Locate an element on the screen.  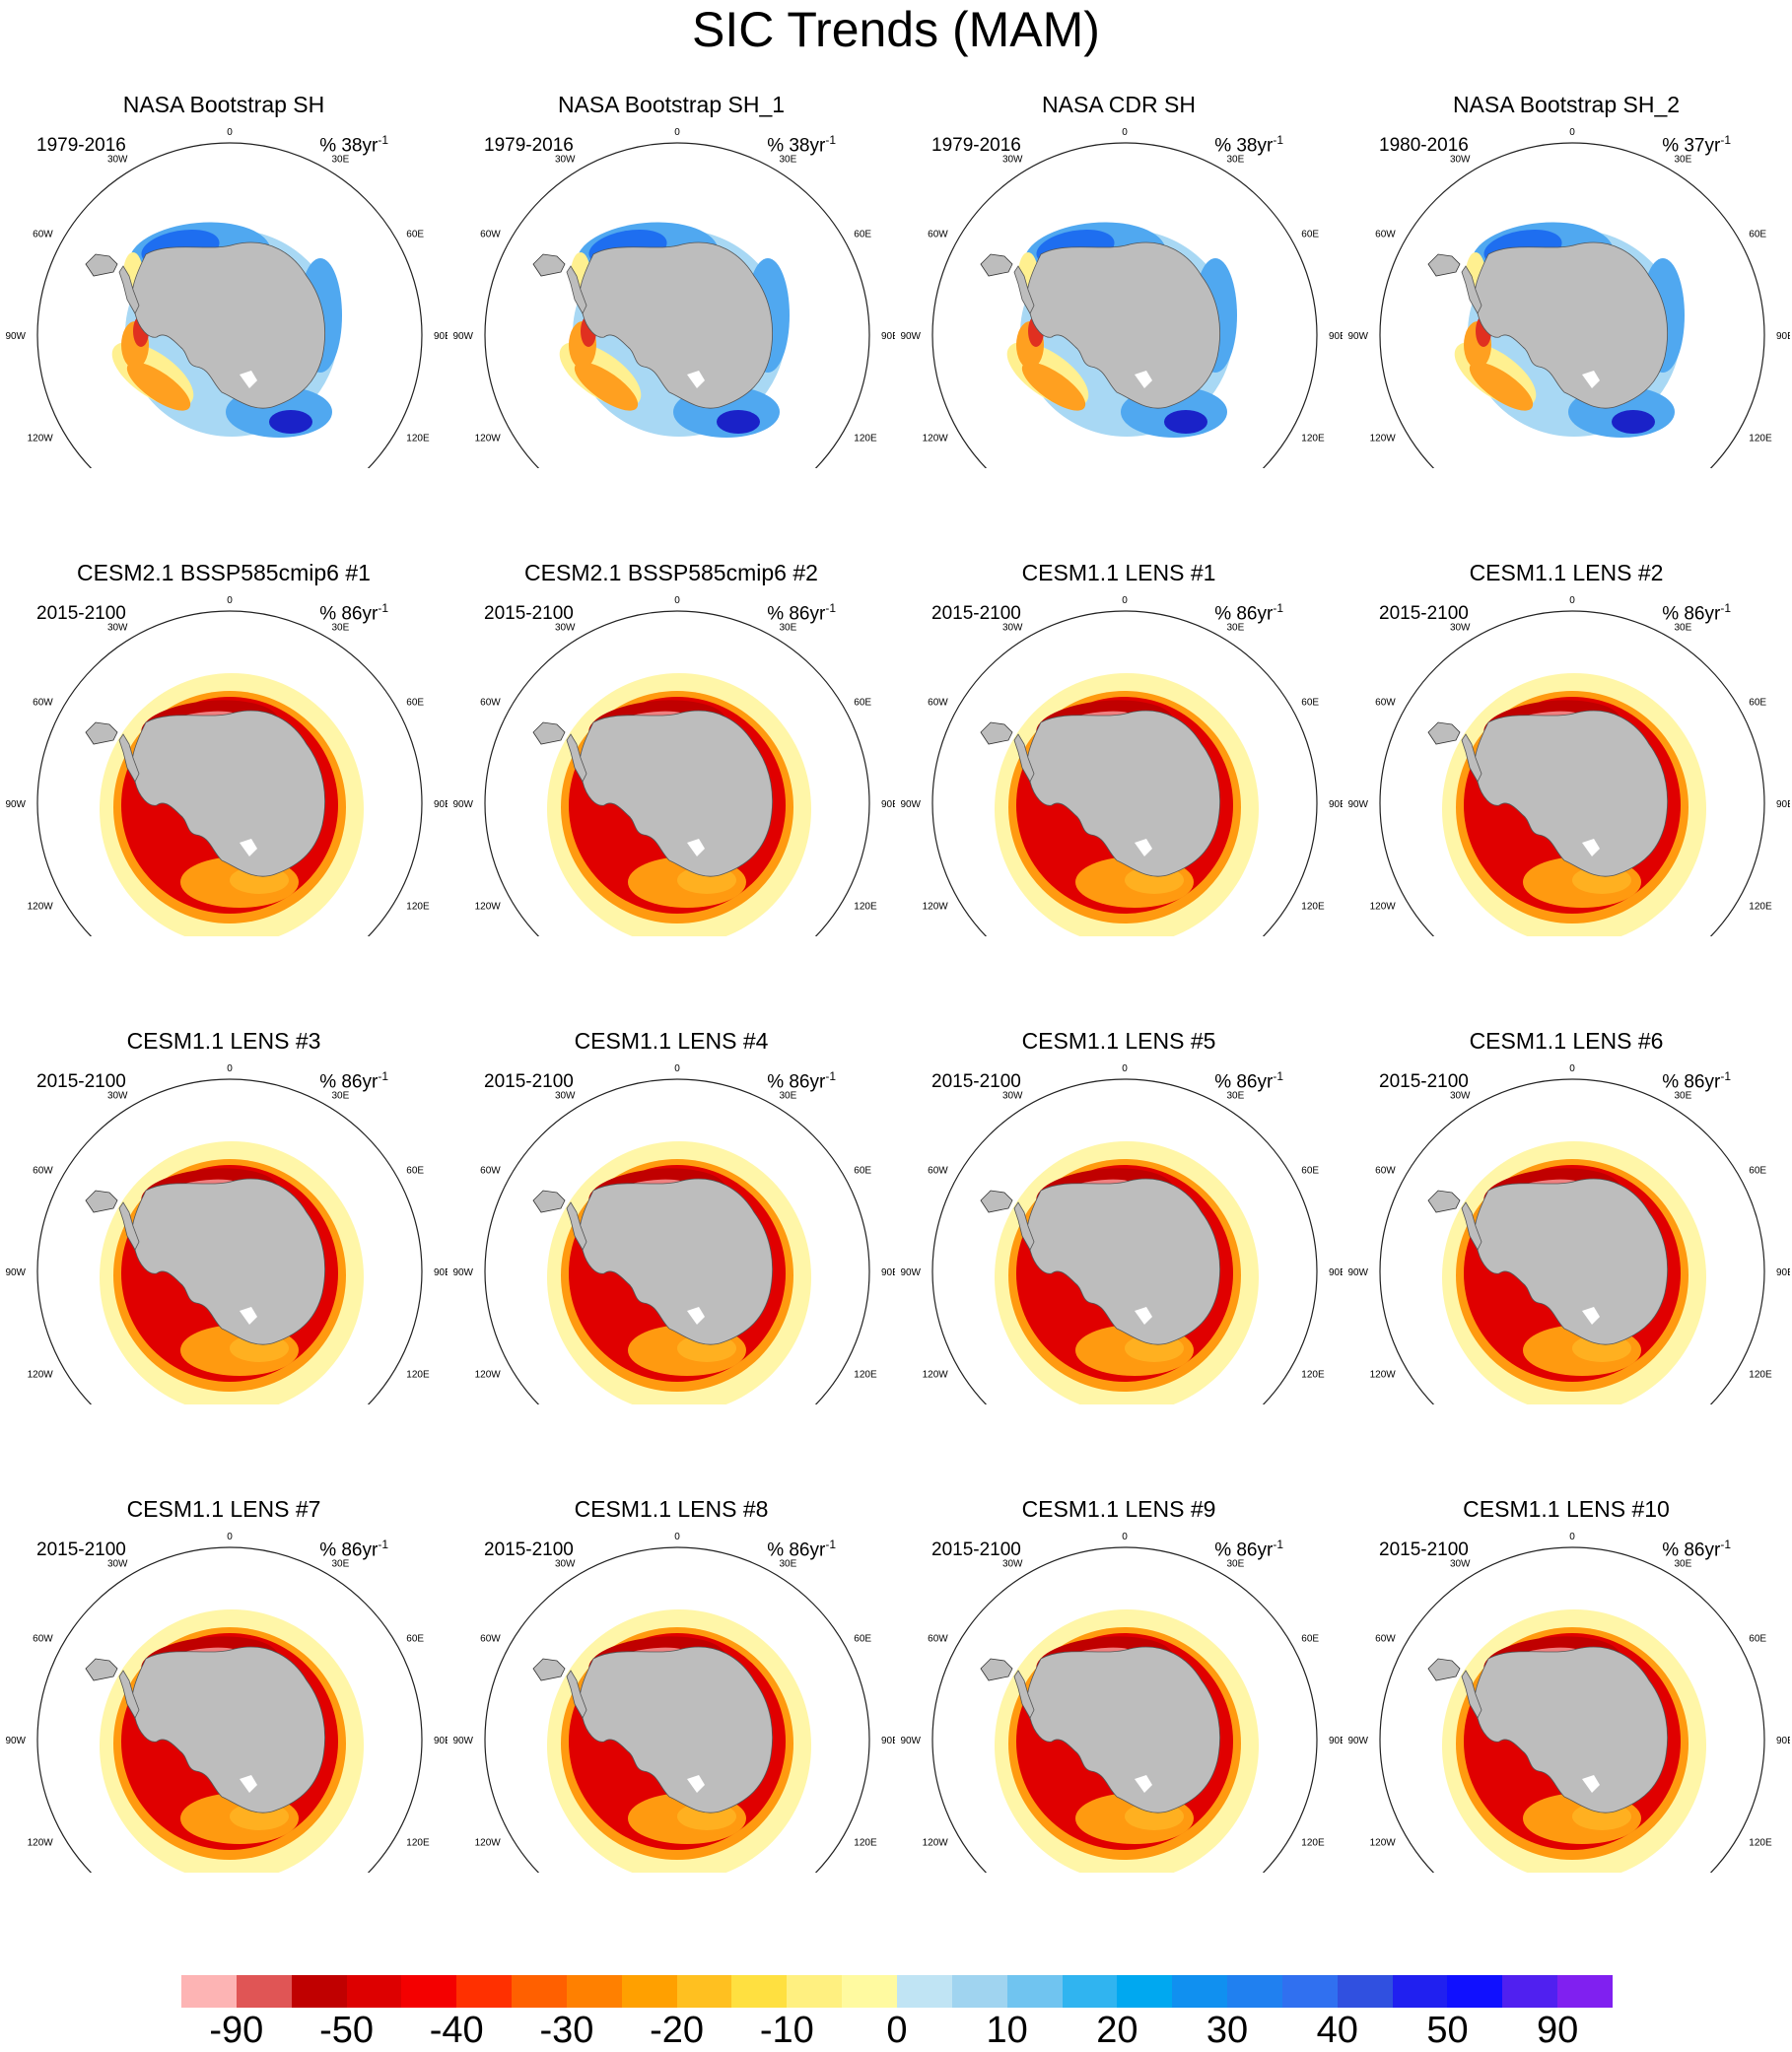
panel-period: 1980-2016 is located at coordinates (1424, 145).